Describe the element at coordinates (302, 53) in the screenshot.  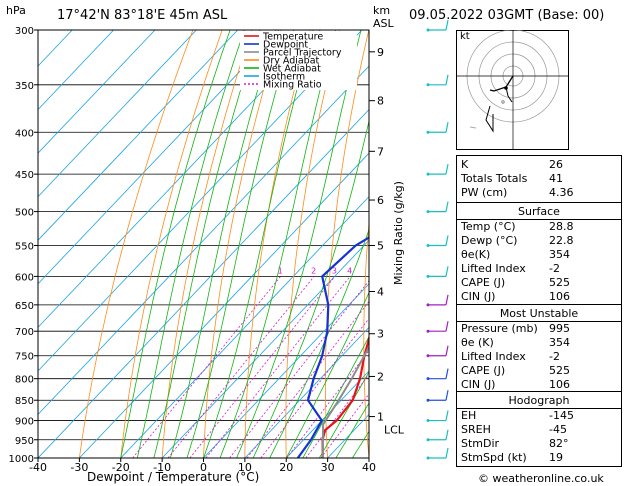
I see `legend-label: Parcel Trajectory` at that location.